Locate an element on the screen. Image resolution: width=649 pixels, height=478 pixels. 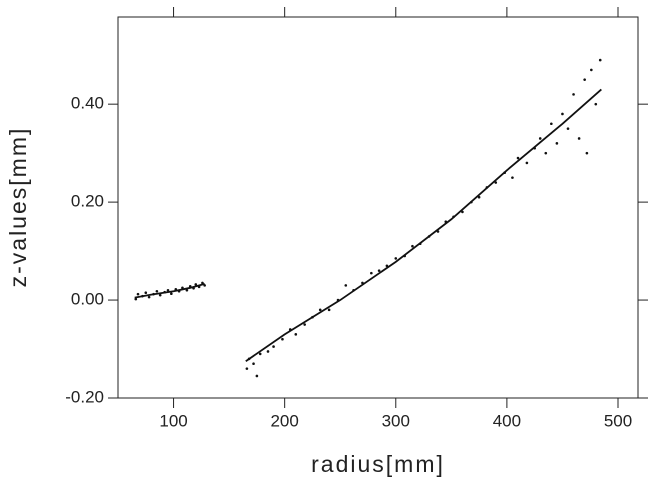
x-tick-label: 100 is located at coordinates (173, 420).